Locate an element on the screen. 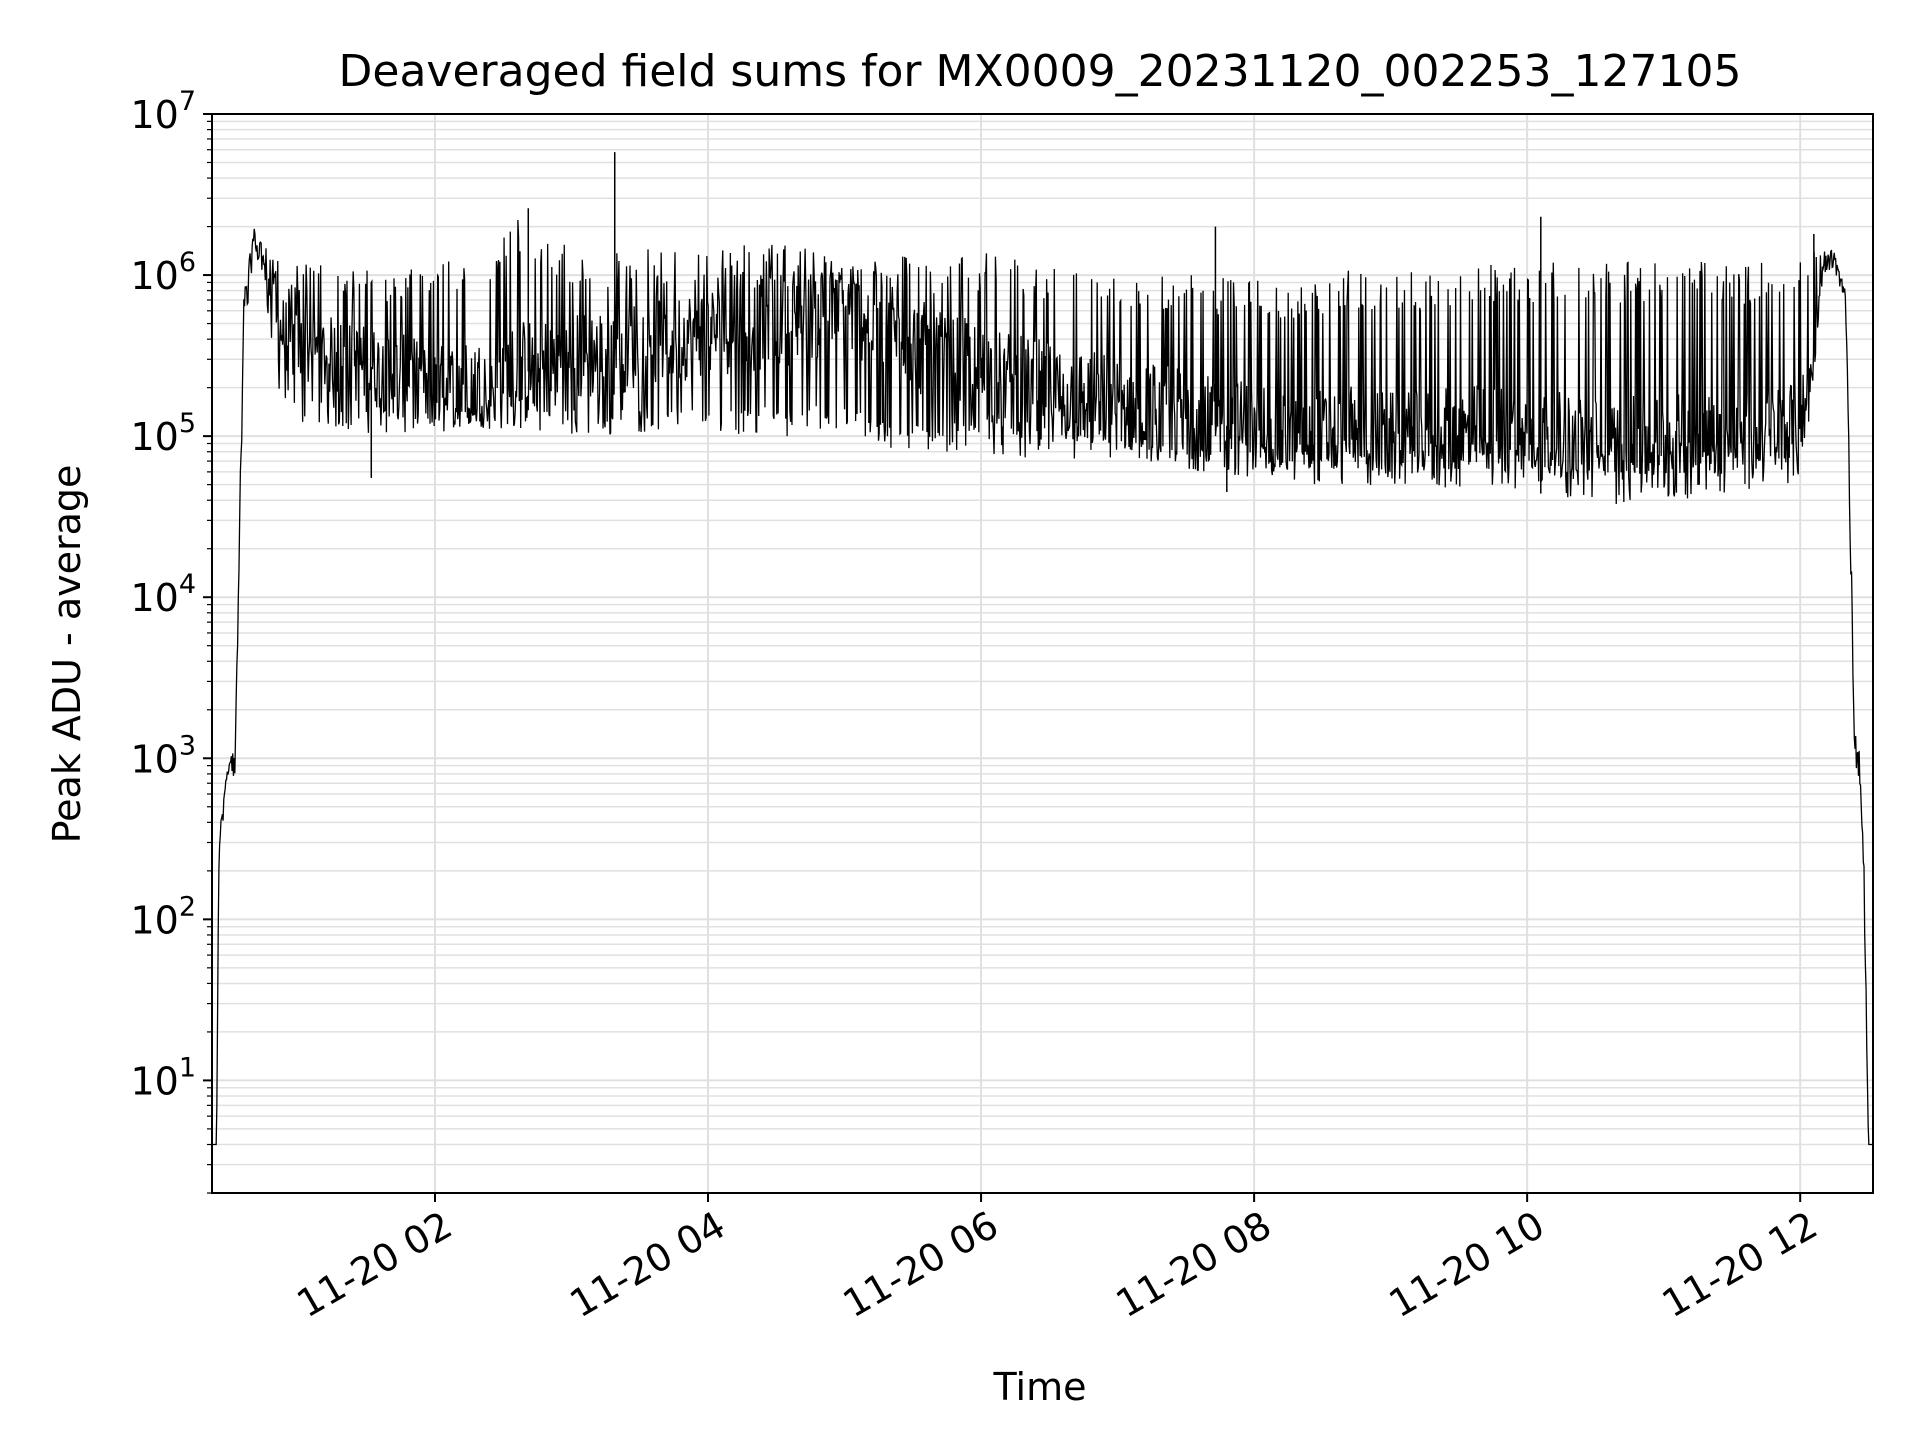  y-tick-exponent: 2 is located at coordinates (187, 906).